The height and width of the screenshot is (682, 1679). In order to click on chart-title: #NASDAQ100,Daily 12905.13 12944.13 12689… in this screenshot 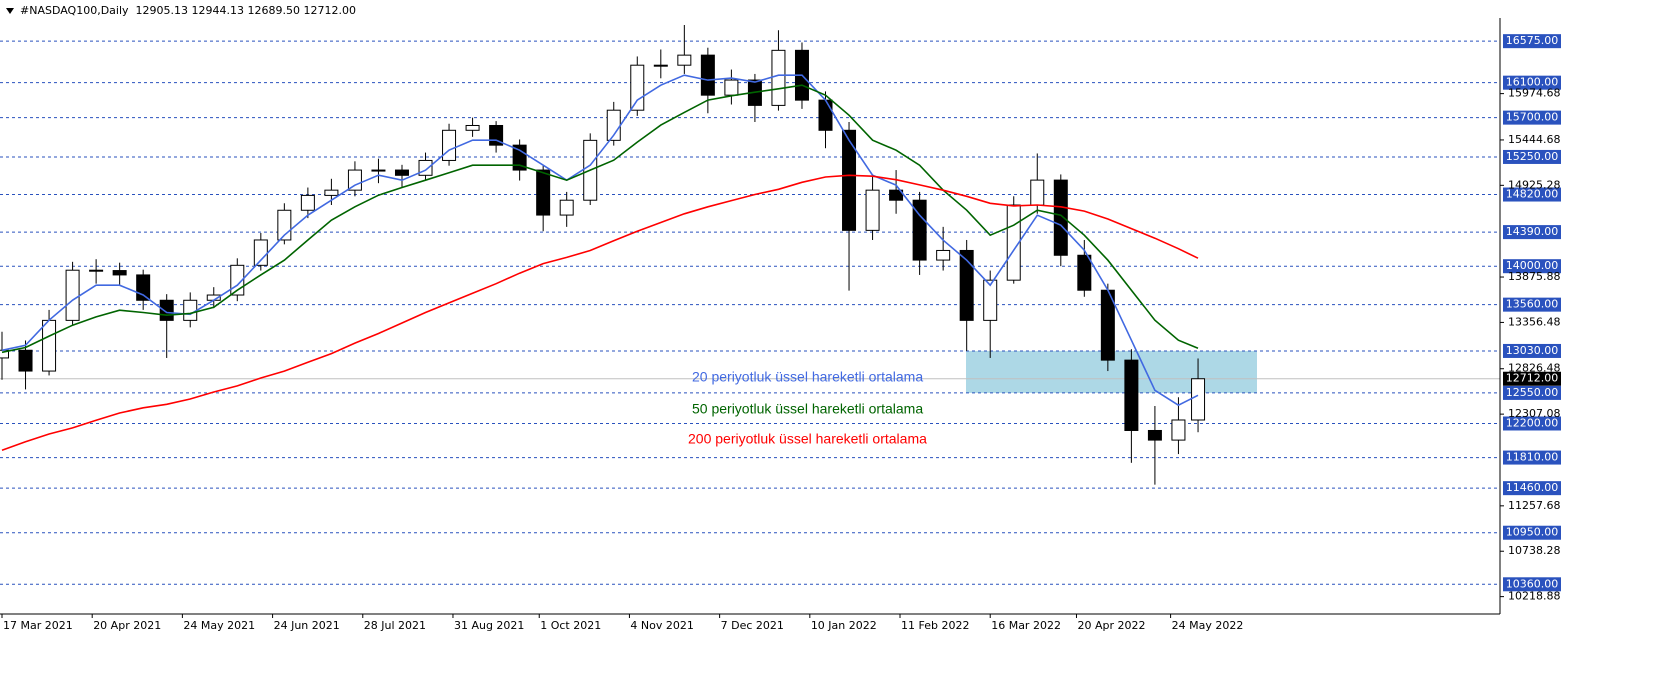, I will do `click(188, 10)`.